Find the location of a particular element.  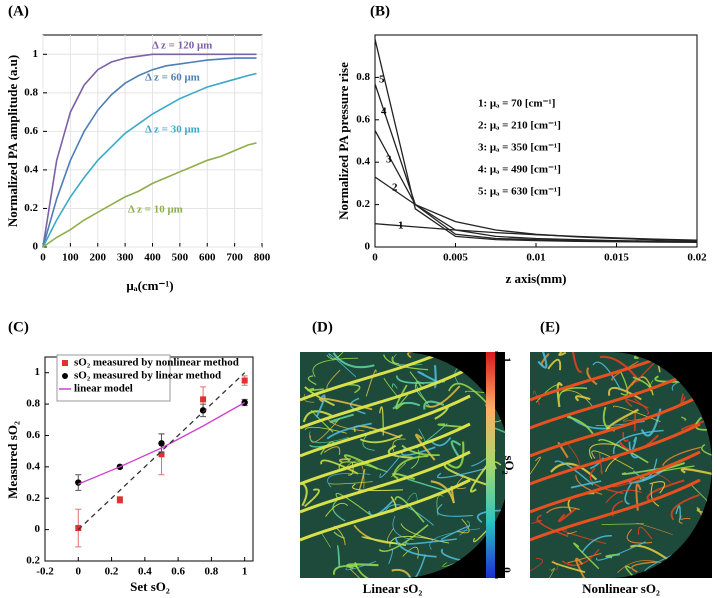

x-tick-label: 400 is located at coordinates (152, 258).